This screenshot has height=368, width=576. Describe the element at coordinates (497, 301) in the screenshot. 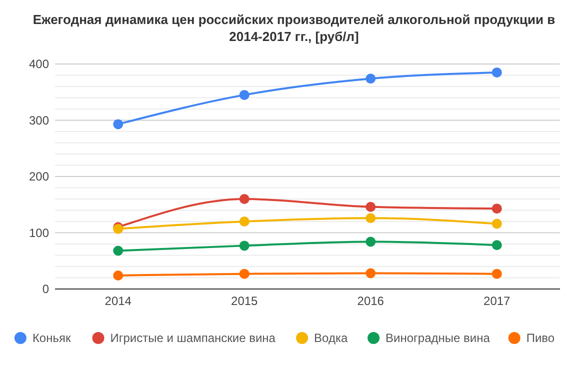

I see `x-tick-label: 2017` at that location.